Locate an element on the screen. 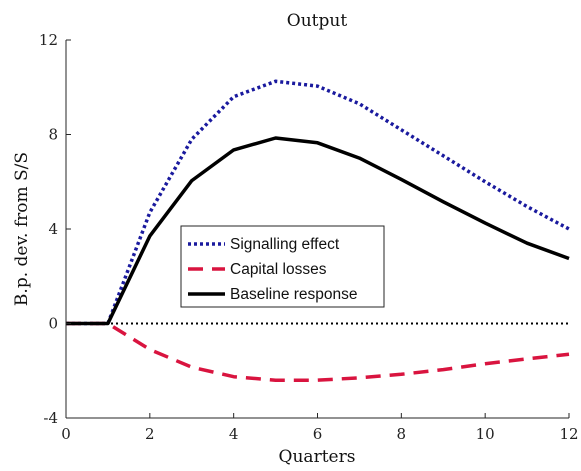 Image resolution: width=581 pixels, height=471 pixels. x-tick-label: 2 is located at coordinates (150, 434).